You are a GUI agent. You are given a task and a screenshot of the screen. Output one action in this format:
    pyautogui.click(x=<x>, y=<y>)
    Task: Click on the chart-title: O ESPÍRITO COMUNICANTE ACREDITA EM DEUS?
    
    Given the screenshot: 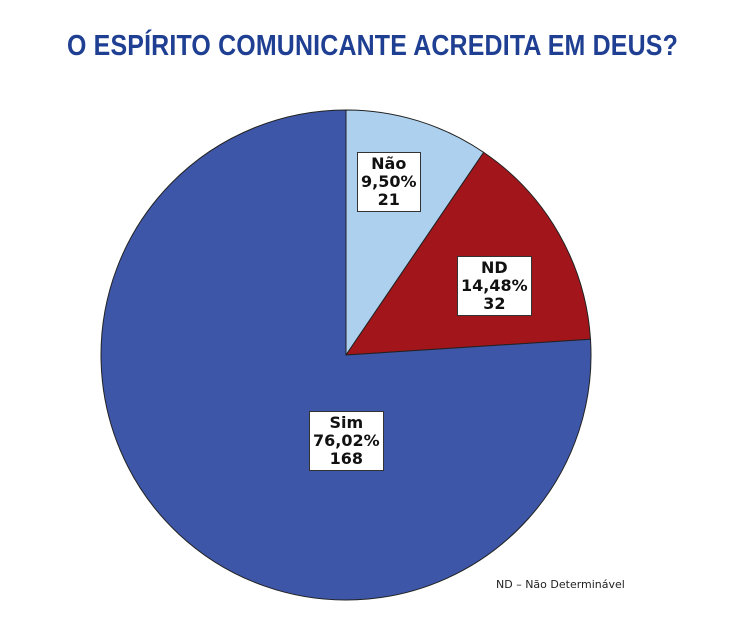 What is the action you would take?
    pyautogui.click(x=372, y=46)
    